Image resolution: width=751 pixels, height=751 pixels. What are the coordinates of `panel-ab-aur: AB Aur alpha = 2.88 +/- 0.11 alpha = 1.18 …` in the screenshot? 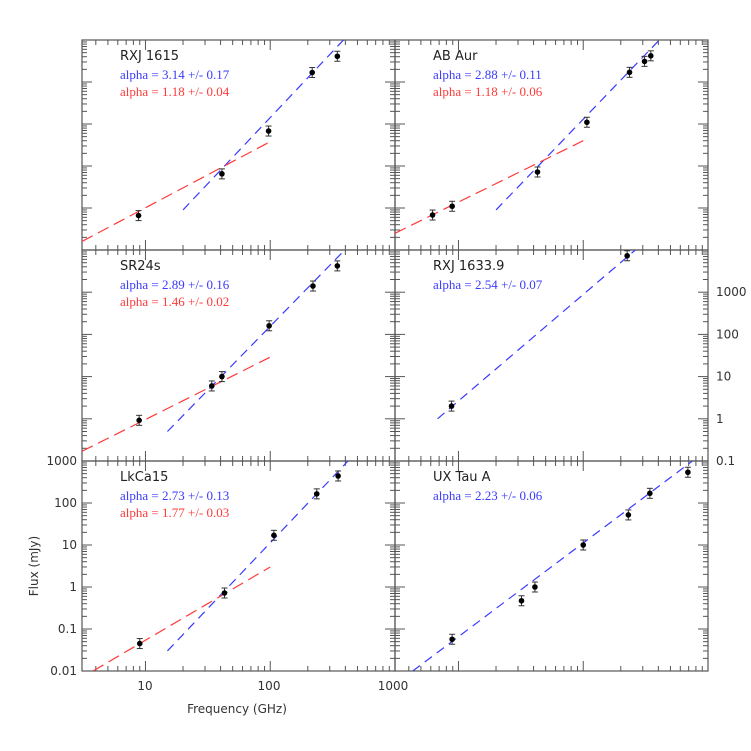 It's located at (551, 145).